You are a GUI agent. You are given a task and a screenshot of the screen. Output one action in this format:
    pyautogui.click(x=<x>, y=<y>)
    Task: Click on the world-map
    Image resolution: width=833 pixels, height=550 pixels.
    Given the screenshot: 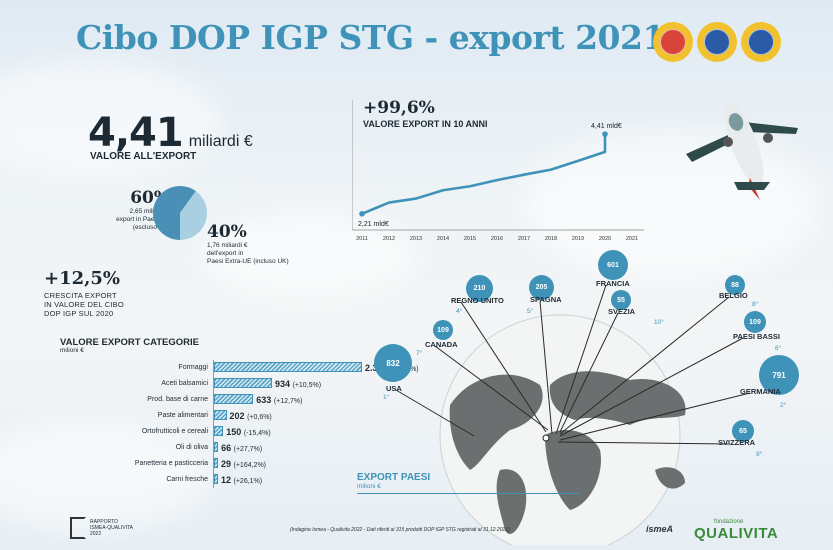 What is the action you would take?
    pyautogui.click(x=562, y=429)
    